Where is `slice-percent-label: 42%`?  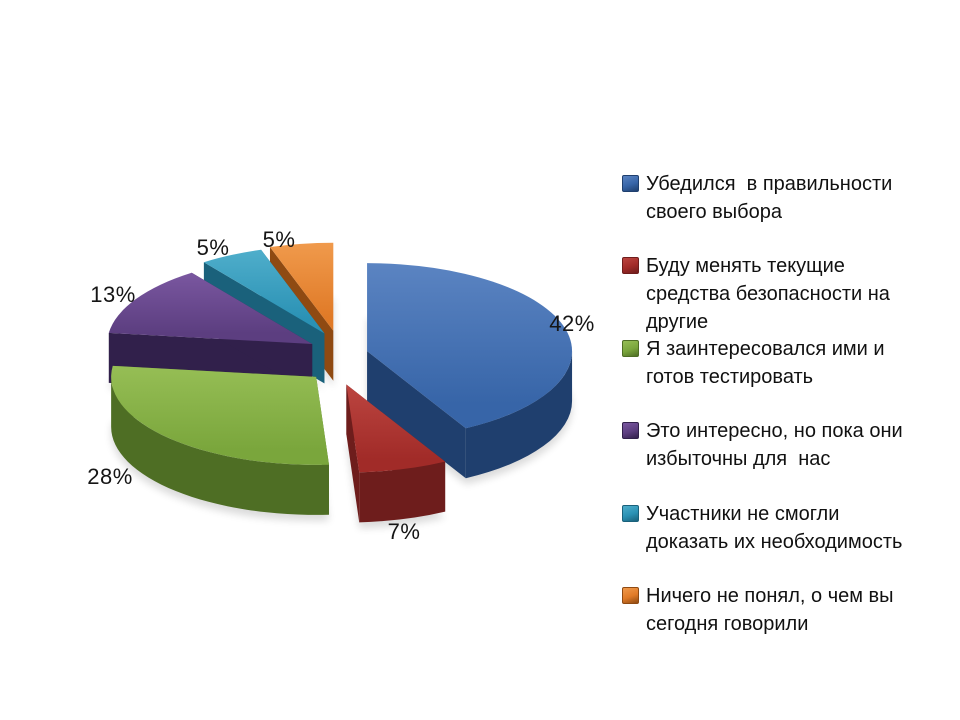
slice-percent-label: 42% is located at coordinates (572, 323).